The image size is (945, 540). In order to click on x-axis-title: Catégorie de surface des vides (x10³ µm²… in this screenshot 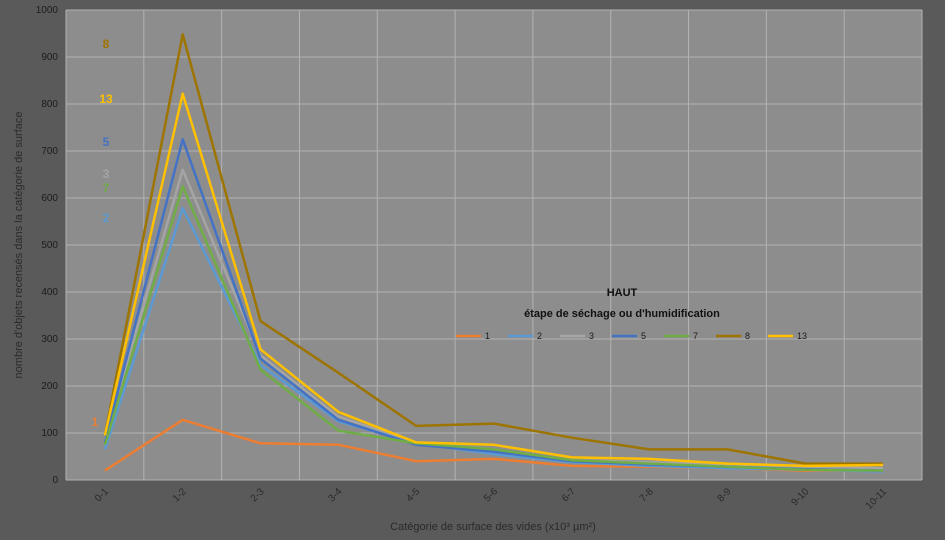, I will do `click(493, 527)`.